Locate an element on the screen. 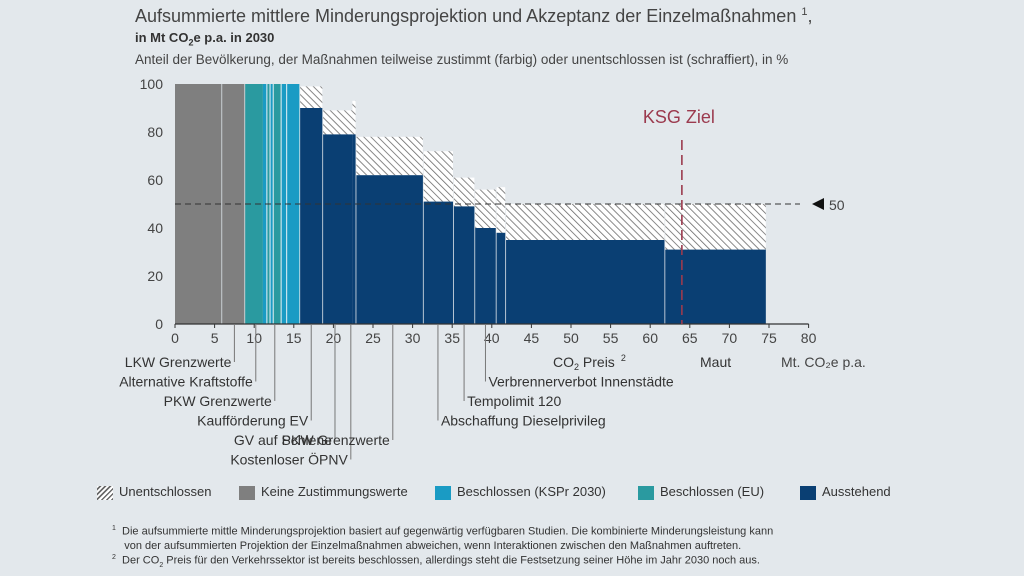 This screenshot has width=1024, height=576. reference-arrow-icon is located at coordinates (818, 204).